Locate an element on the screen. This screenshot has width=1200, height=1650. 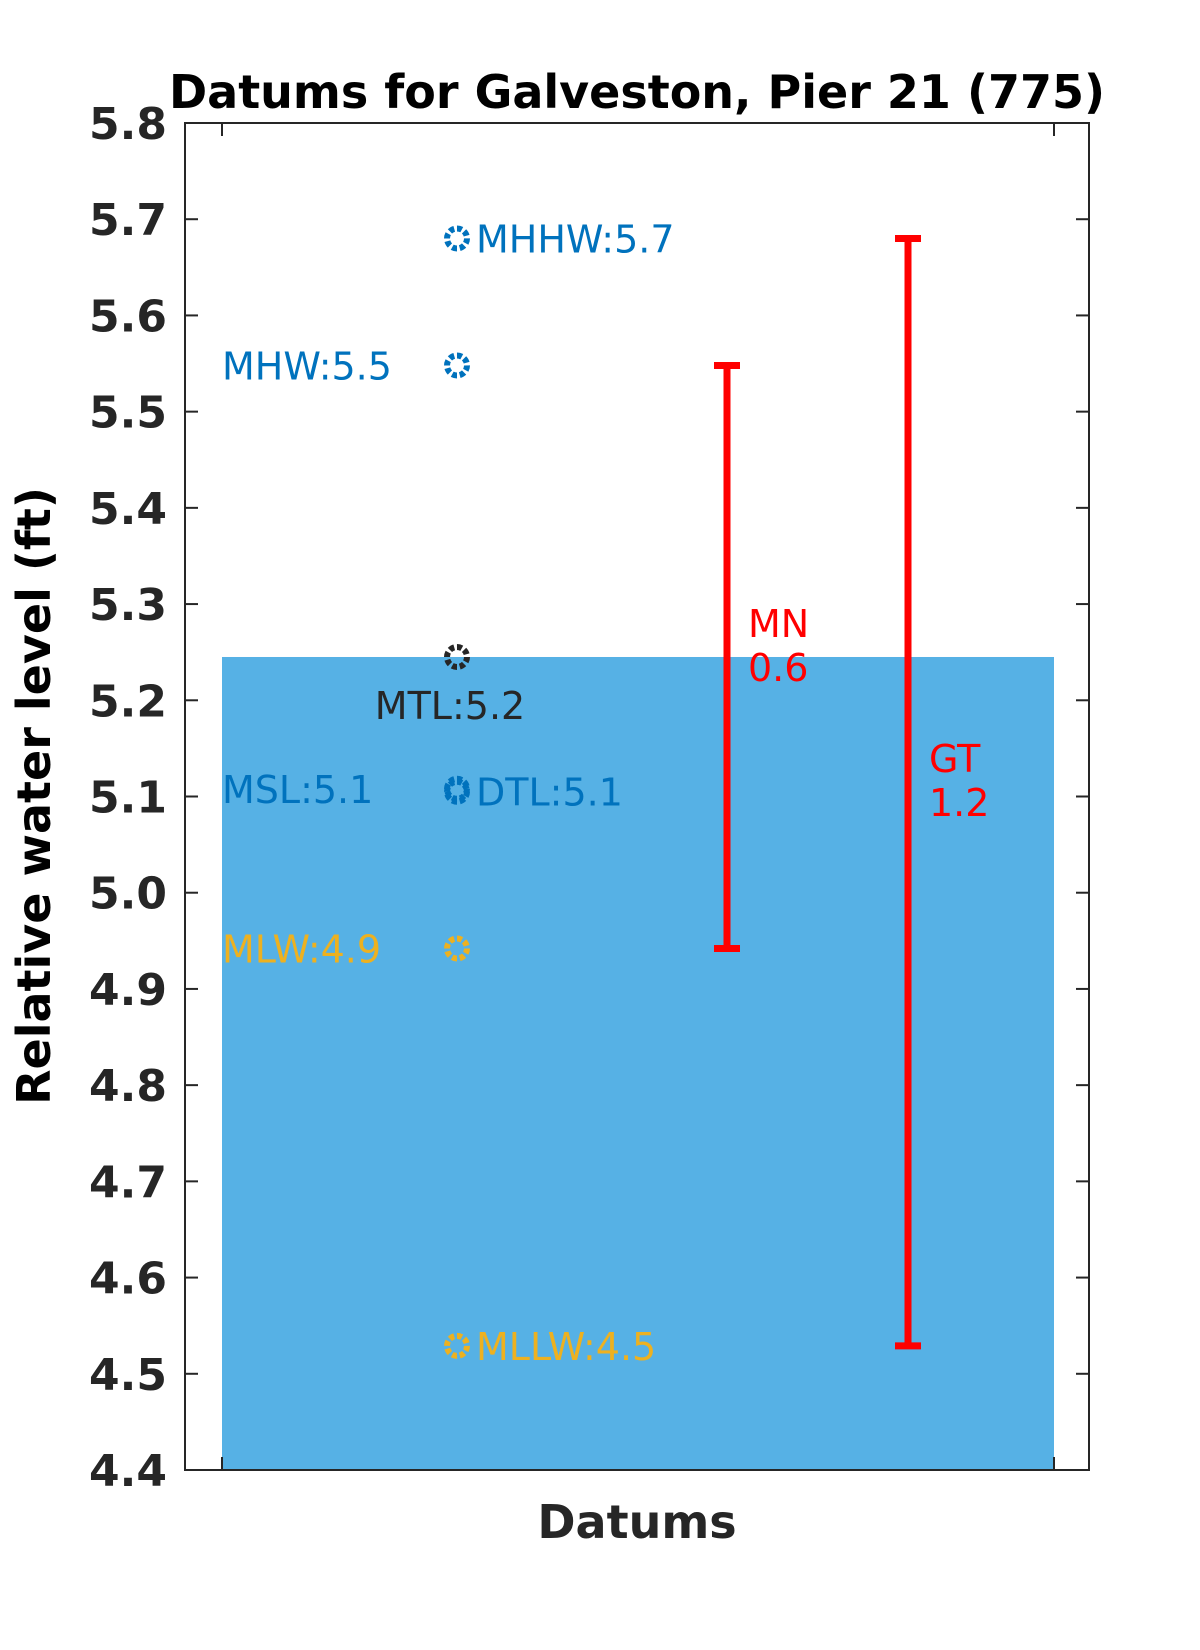
y-tick-label: 5.7 is located at coordinates (128, 220).